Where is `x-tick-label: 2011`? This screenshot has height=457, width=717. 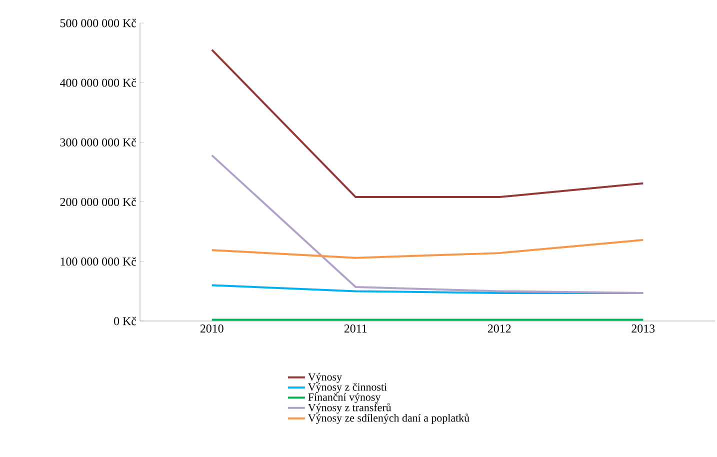
x-tick-label: 2011 is located at coordinates (355, 328).